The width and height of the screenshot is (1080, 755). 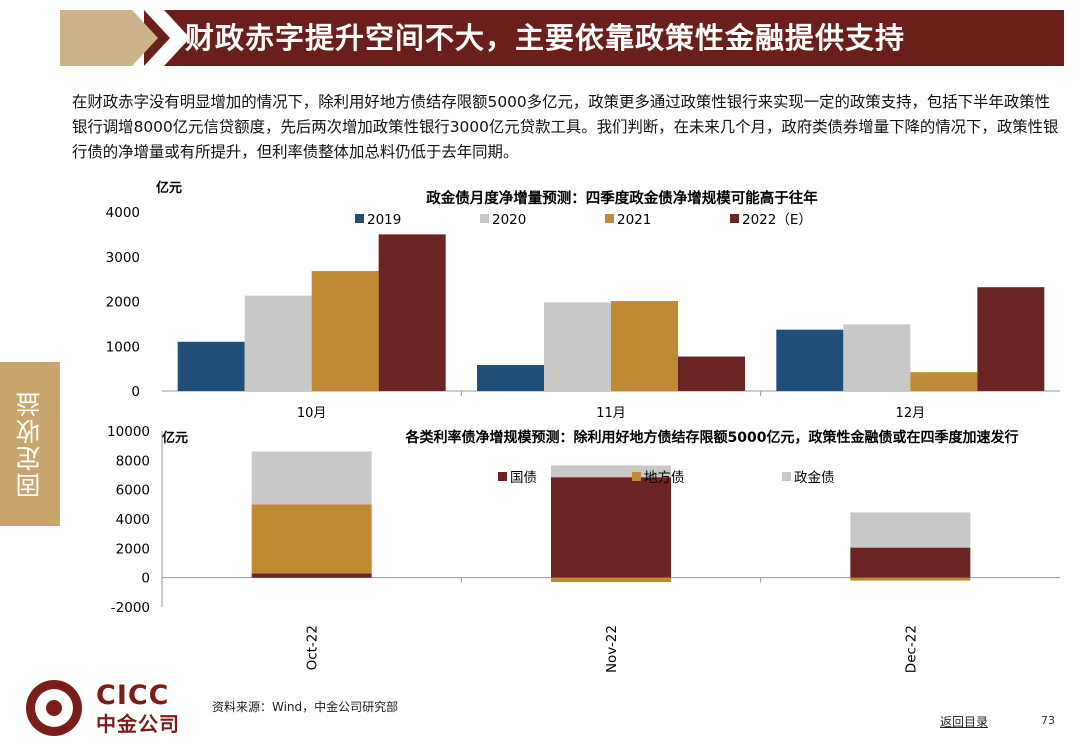 I want to click on bar-政金债-Dec-22, so click(x=910, y=530).